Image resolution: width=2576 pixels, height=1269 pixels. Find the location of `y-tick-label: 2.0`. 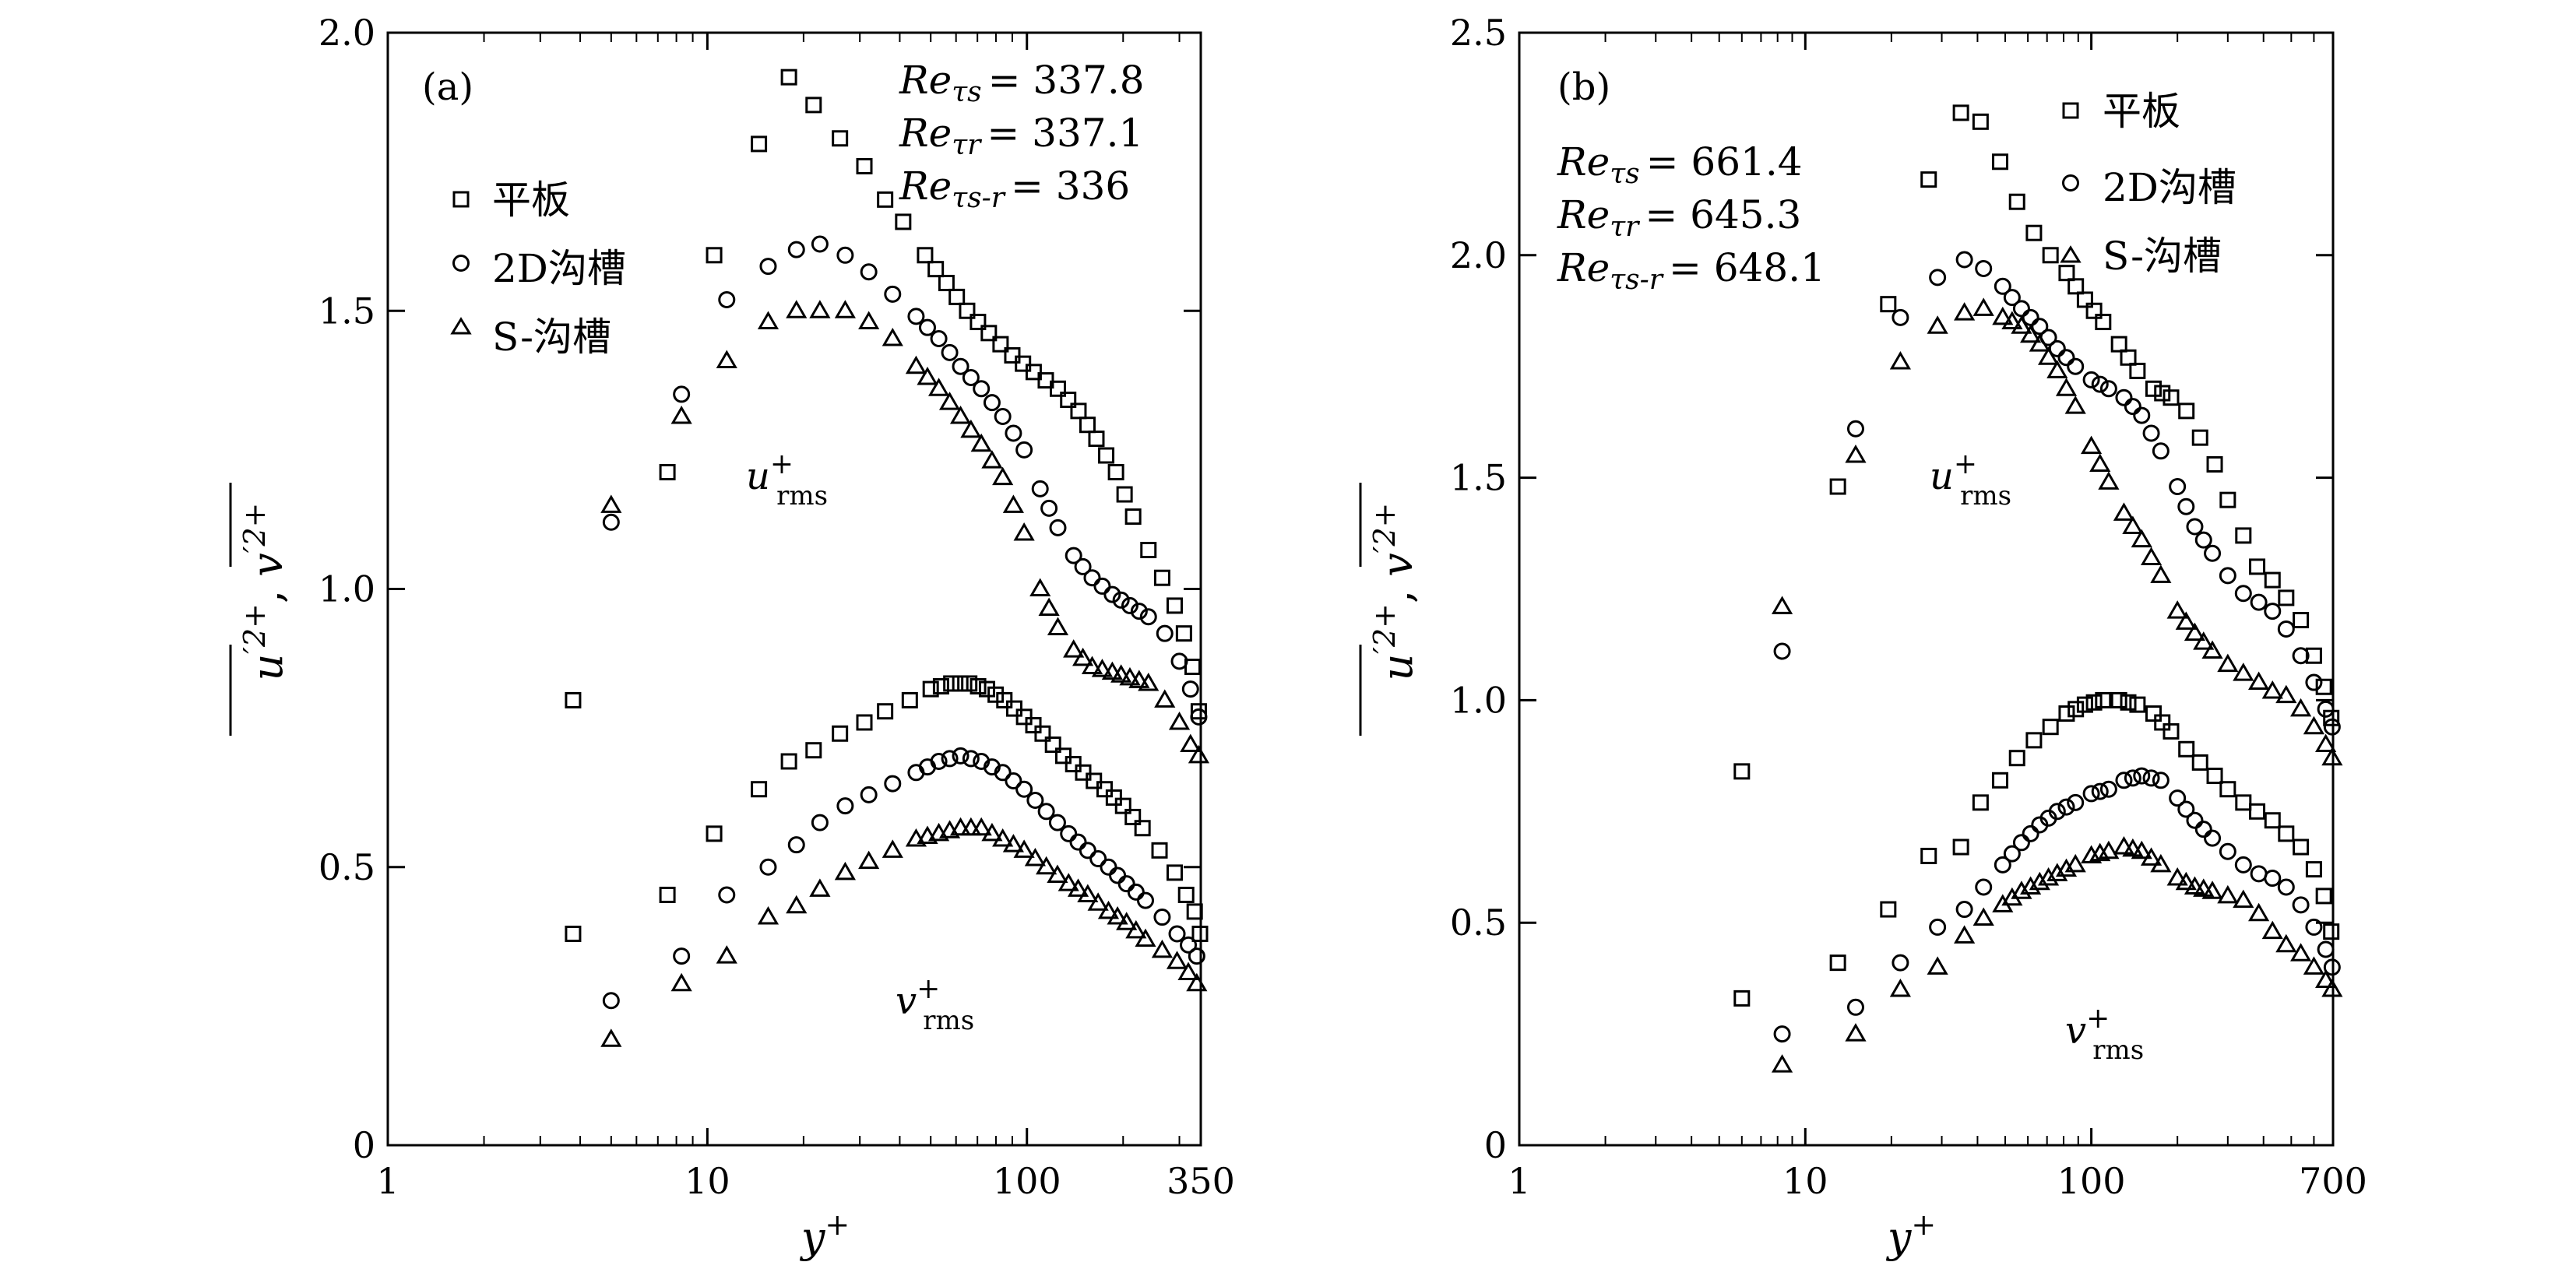

y-tick-label: 2.0 is located at coordinates (346, 33).